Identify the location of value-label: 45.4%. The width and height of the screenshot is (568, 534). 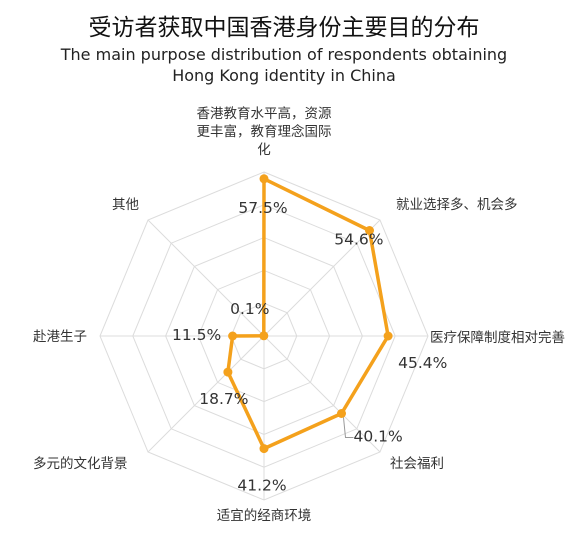
(422, 363).